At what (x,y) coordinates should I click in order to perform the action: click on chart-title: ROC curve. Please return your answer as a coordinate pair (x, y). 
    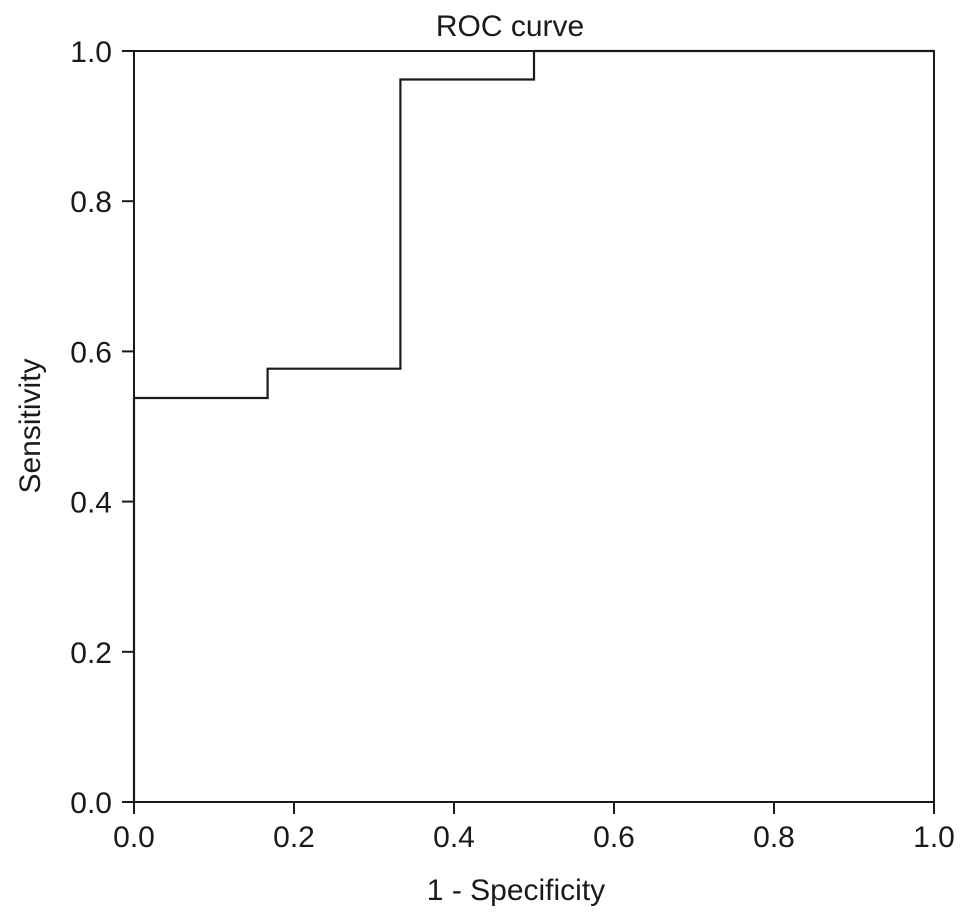
    Looking at the image, I should click on (510, 26).